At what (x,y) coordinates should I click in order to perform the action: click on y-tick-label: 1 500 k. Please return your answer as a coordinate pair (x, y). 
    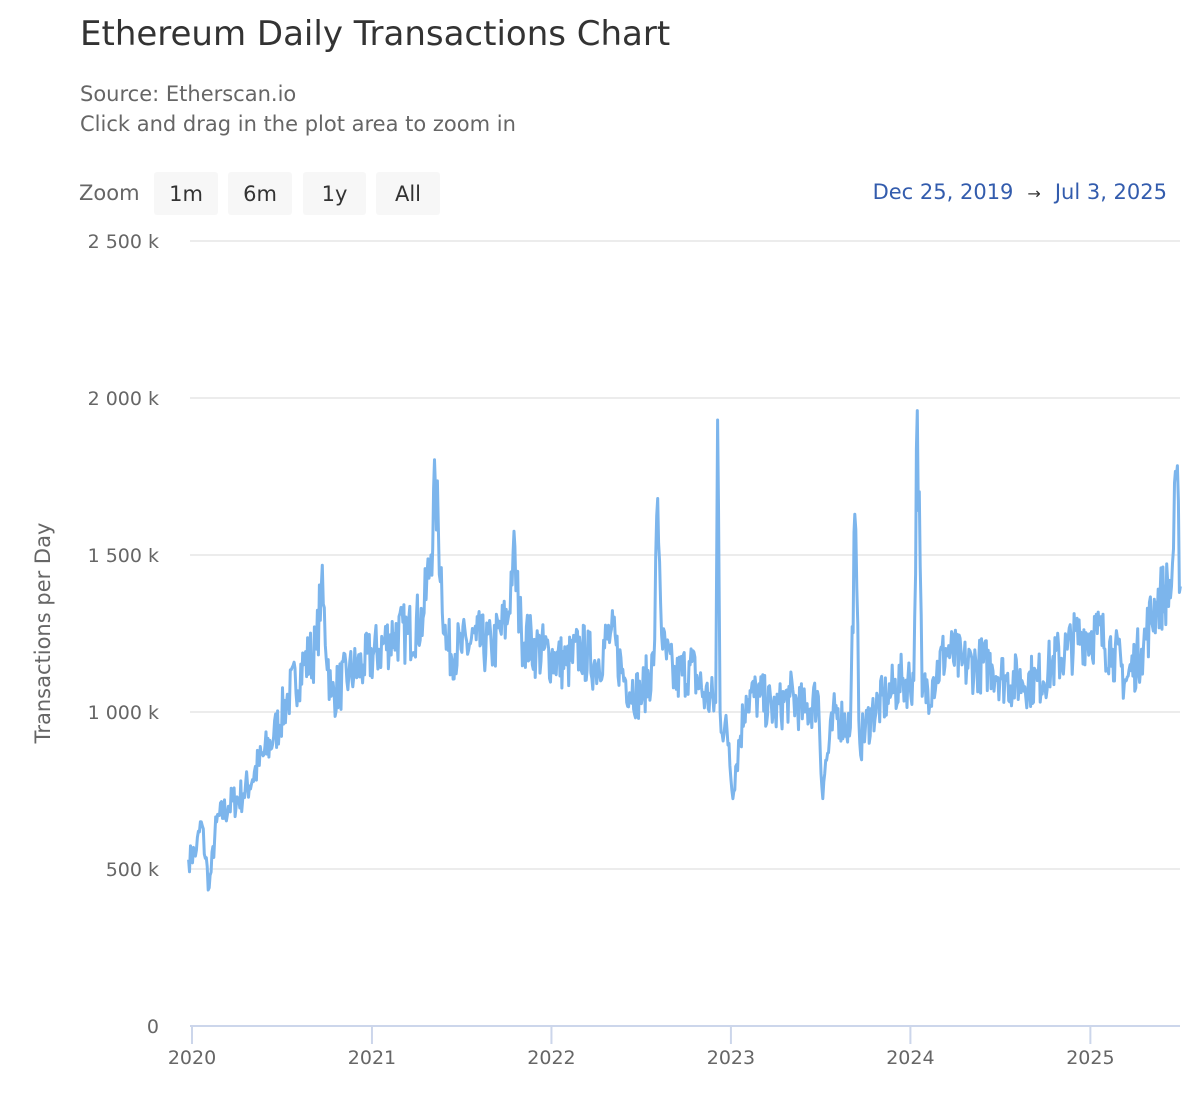
    Looking at the image, I should click on (123, 556).